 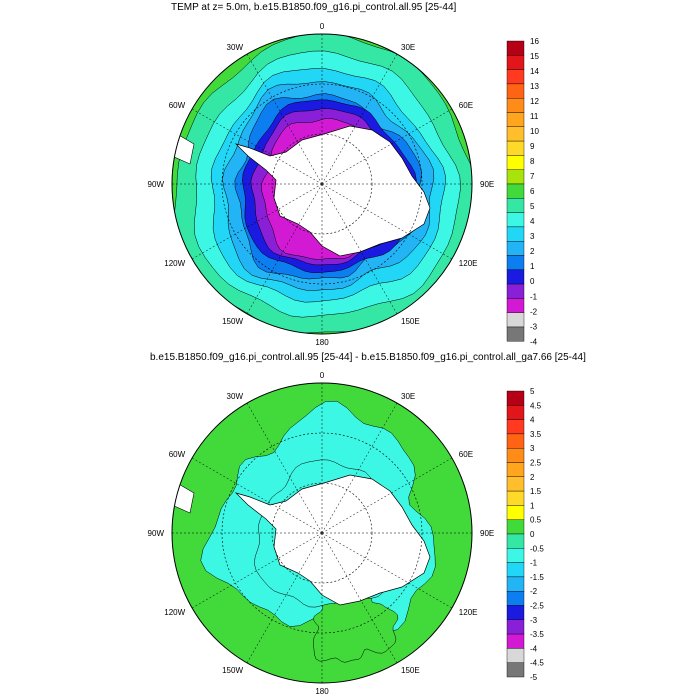 What do you see at coordinates (532, 420) in the screenshot?
I see `colorbar-label: 4` at bounding box center [532, 420].